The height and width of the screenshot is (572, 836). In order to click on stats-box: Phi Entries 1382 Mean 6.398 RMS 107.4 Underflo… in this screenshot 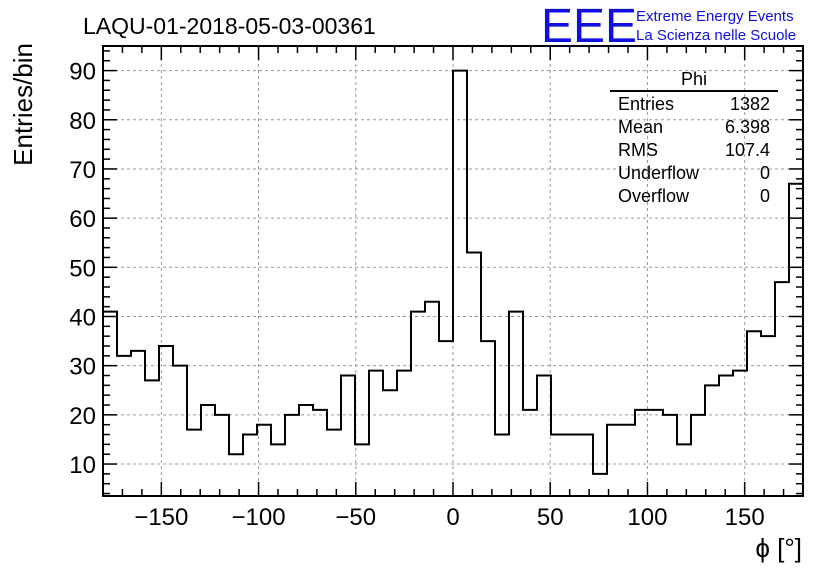, I will do `click(694, 137)`.